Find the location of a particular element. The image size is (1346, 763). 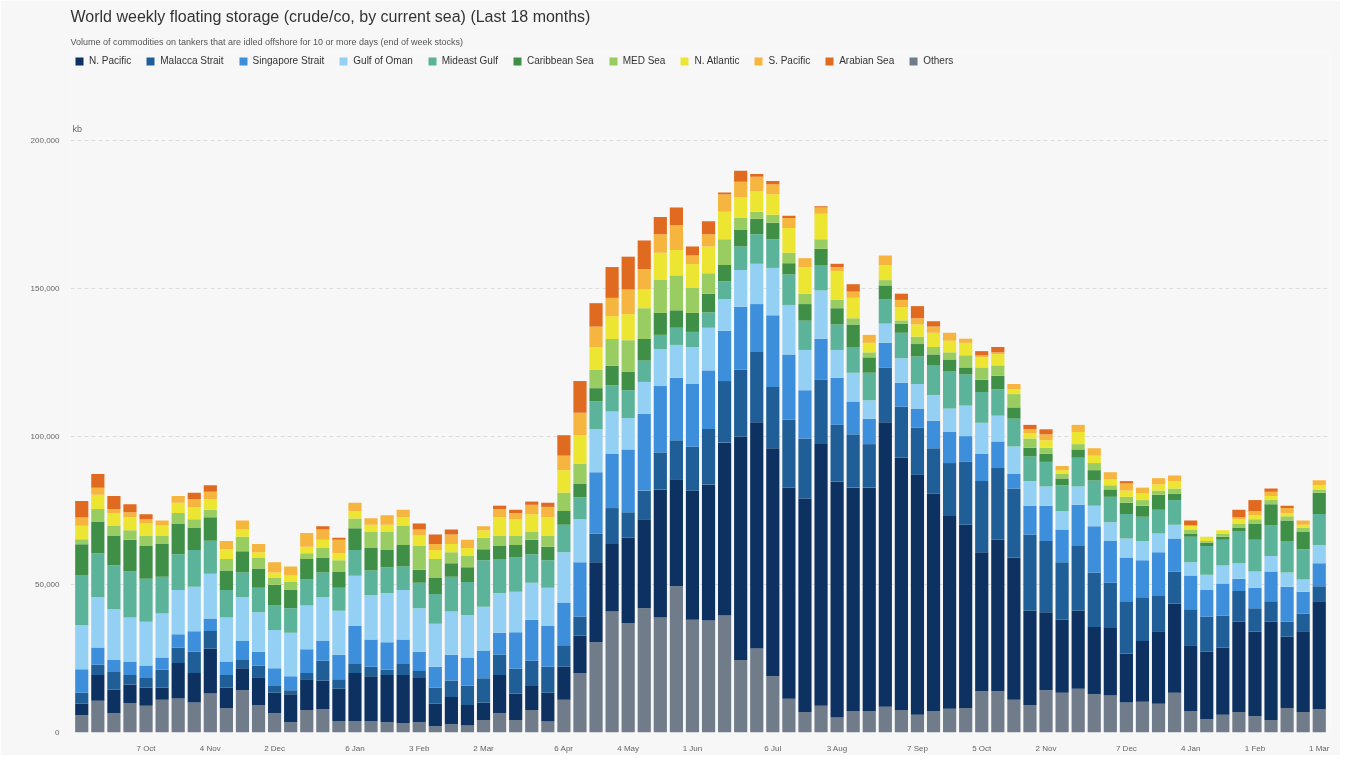

legend-label: Gulf of Oman is located at coordinates (383, 60).